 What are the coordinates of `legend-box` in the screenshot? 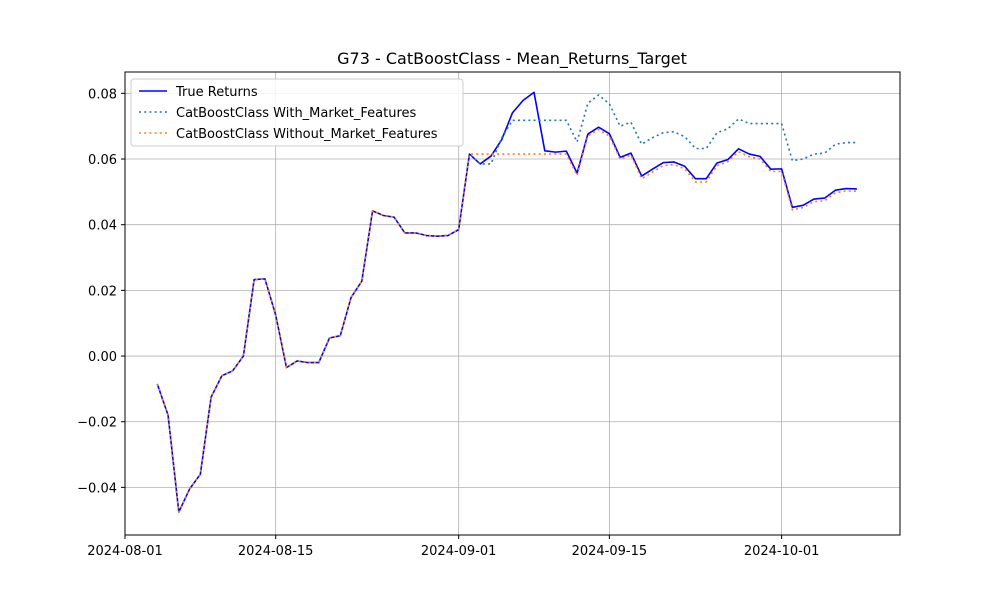 It's located at (297, 112).